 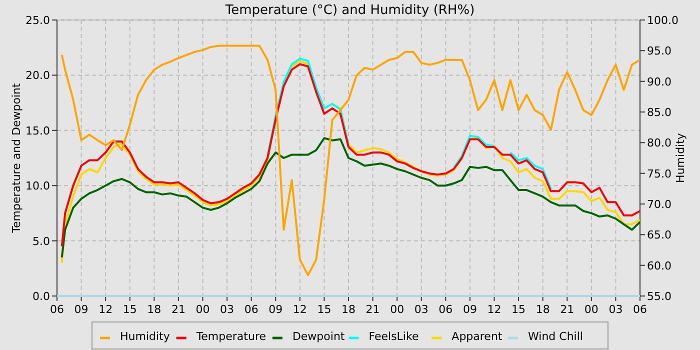 I want to click on y2-tick-label: 80.0, so click(x=659, y=143).